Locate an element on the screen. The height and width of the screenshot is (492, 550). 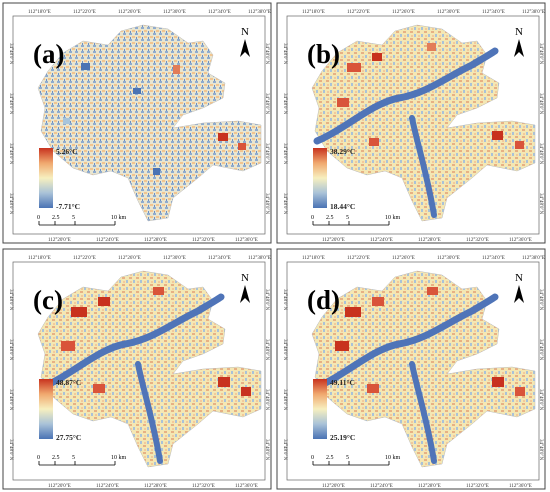
legend-max: 49.11°C is located at coordinates (342, 382).